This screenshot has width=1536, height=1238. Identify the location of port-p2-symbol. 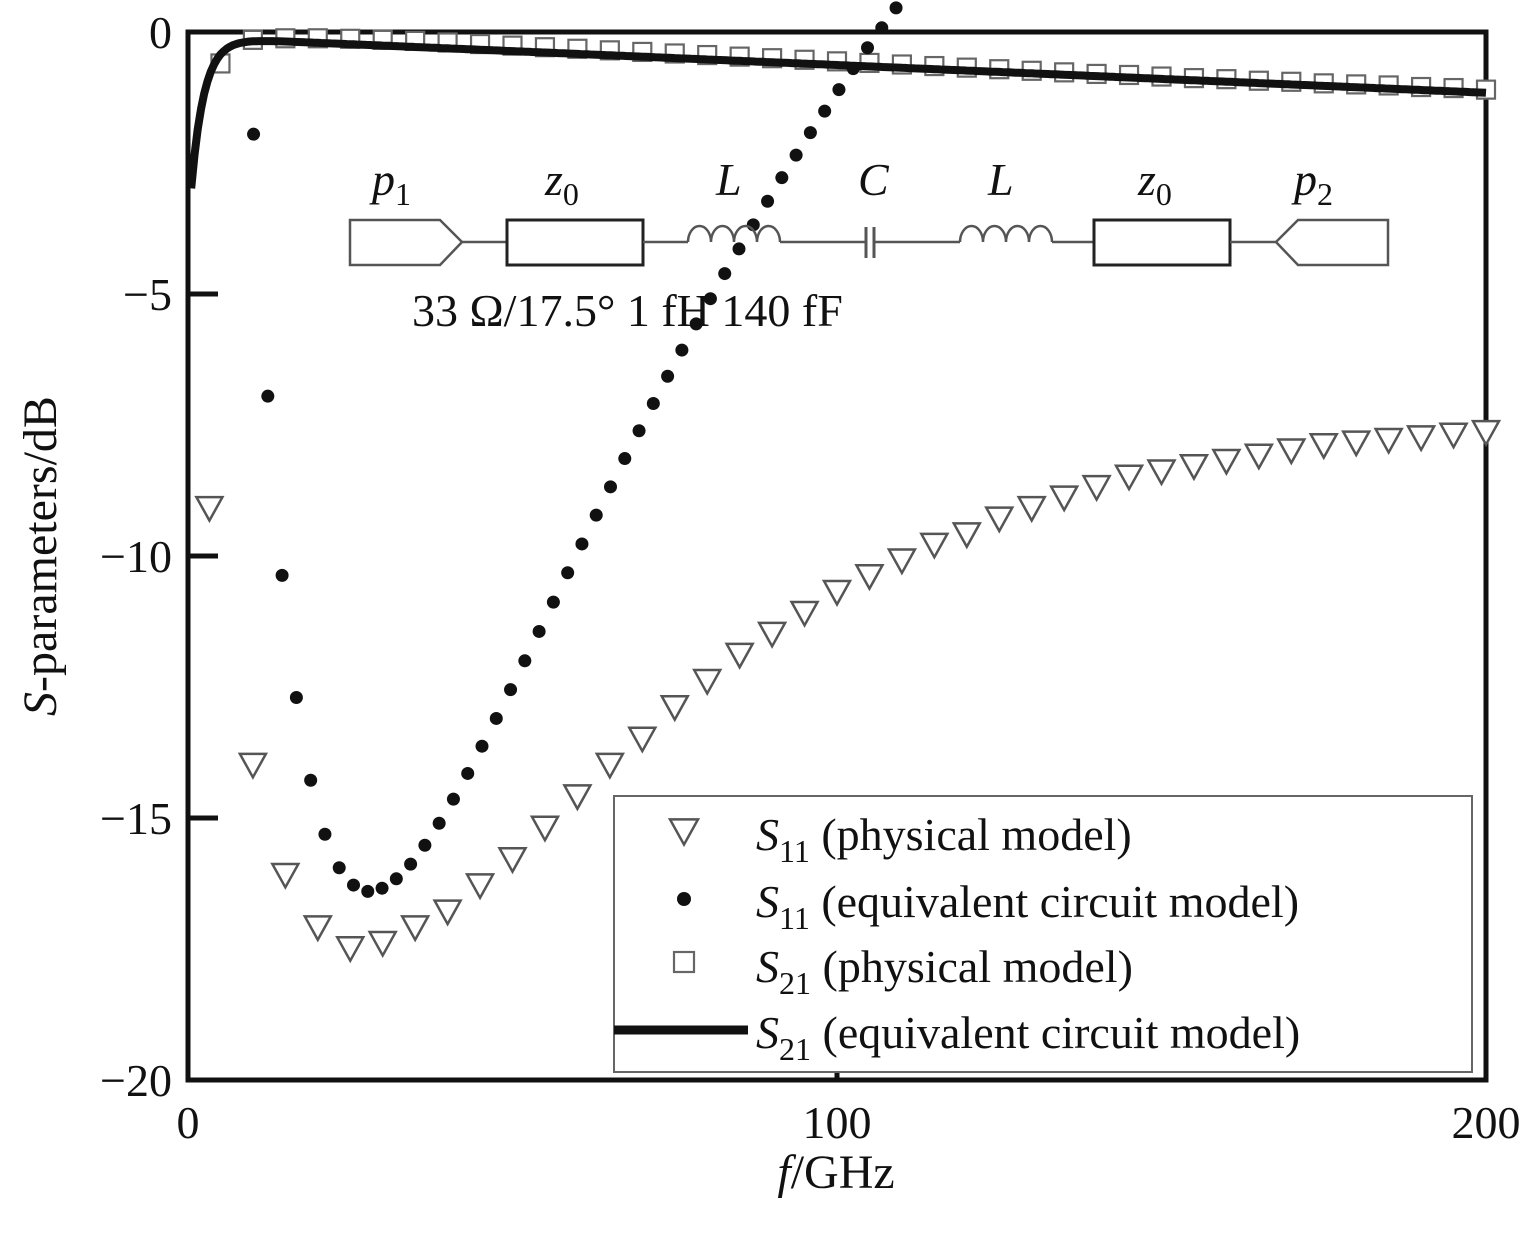
(1332, 242).